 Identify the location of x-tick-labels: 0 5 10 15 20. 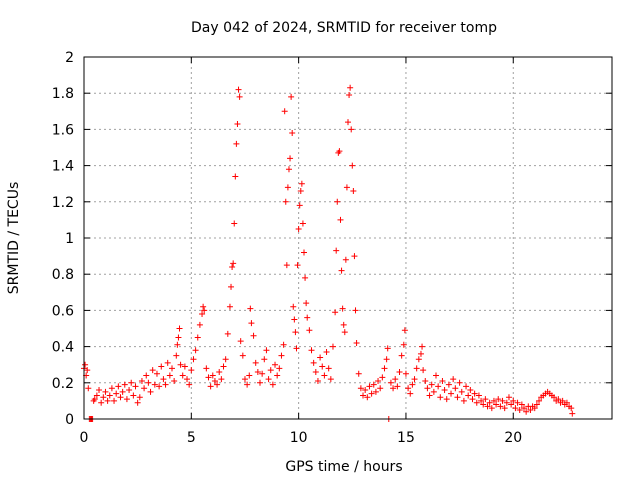
(301, 438).